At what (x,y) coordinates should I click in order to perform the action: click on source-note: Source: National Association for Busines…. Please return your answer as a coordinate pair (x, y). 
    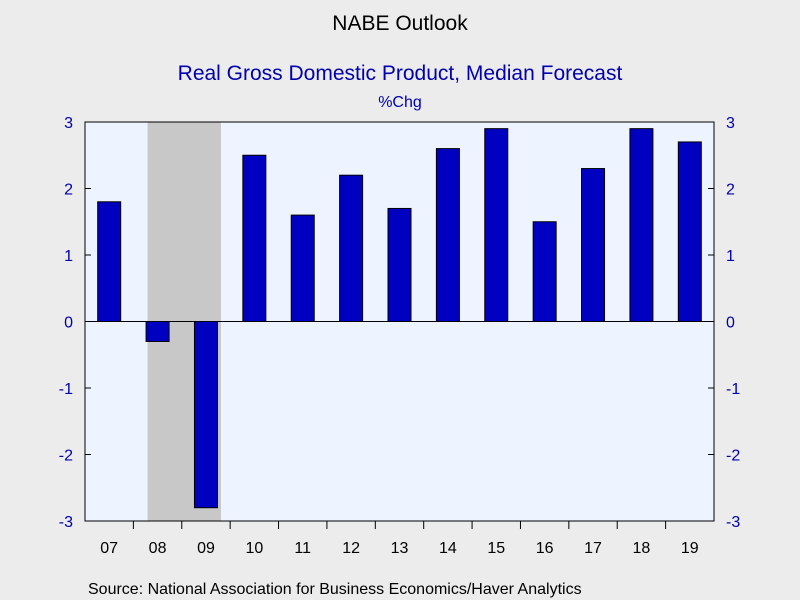
    Looking at the image, I should click on (335, 589).